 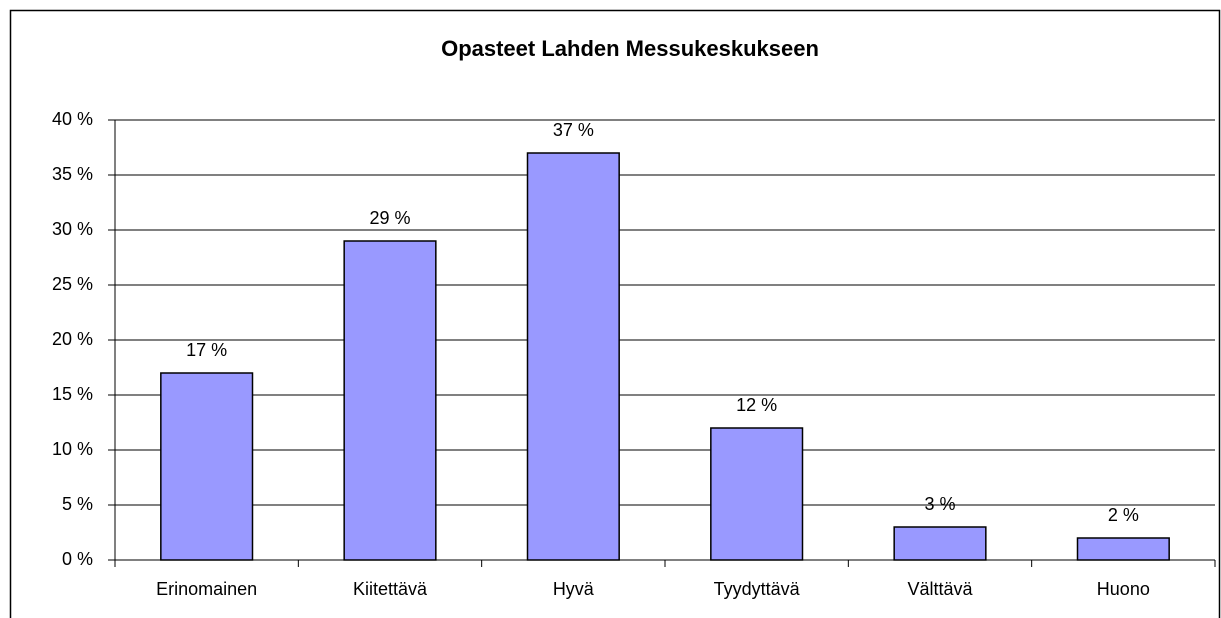 I want to click on x-tick-label: Tyydyttävä, so click(x=757, y=589).